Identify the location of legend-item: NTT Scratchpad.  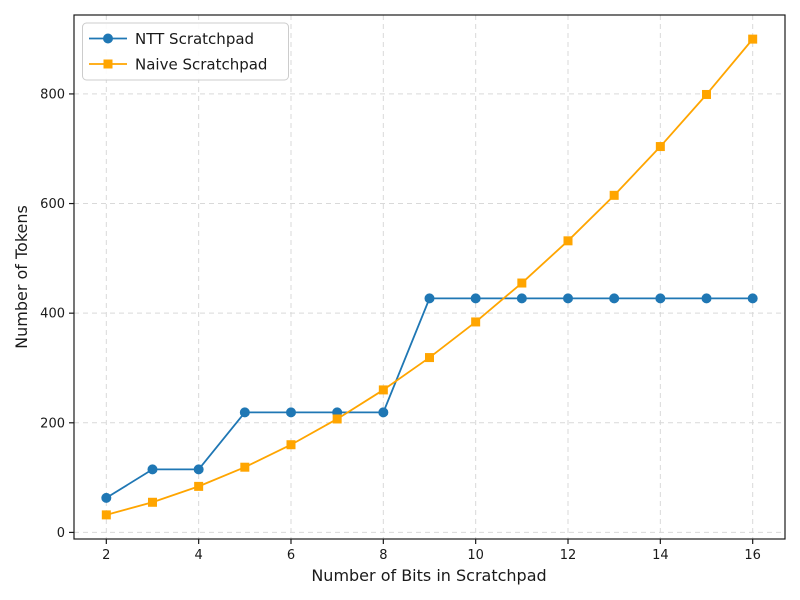
(171, 39).